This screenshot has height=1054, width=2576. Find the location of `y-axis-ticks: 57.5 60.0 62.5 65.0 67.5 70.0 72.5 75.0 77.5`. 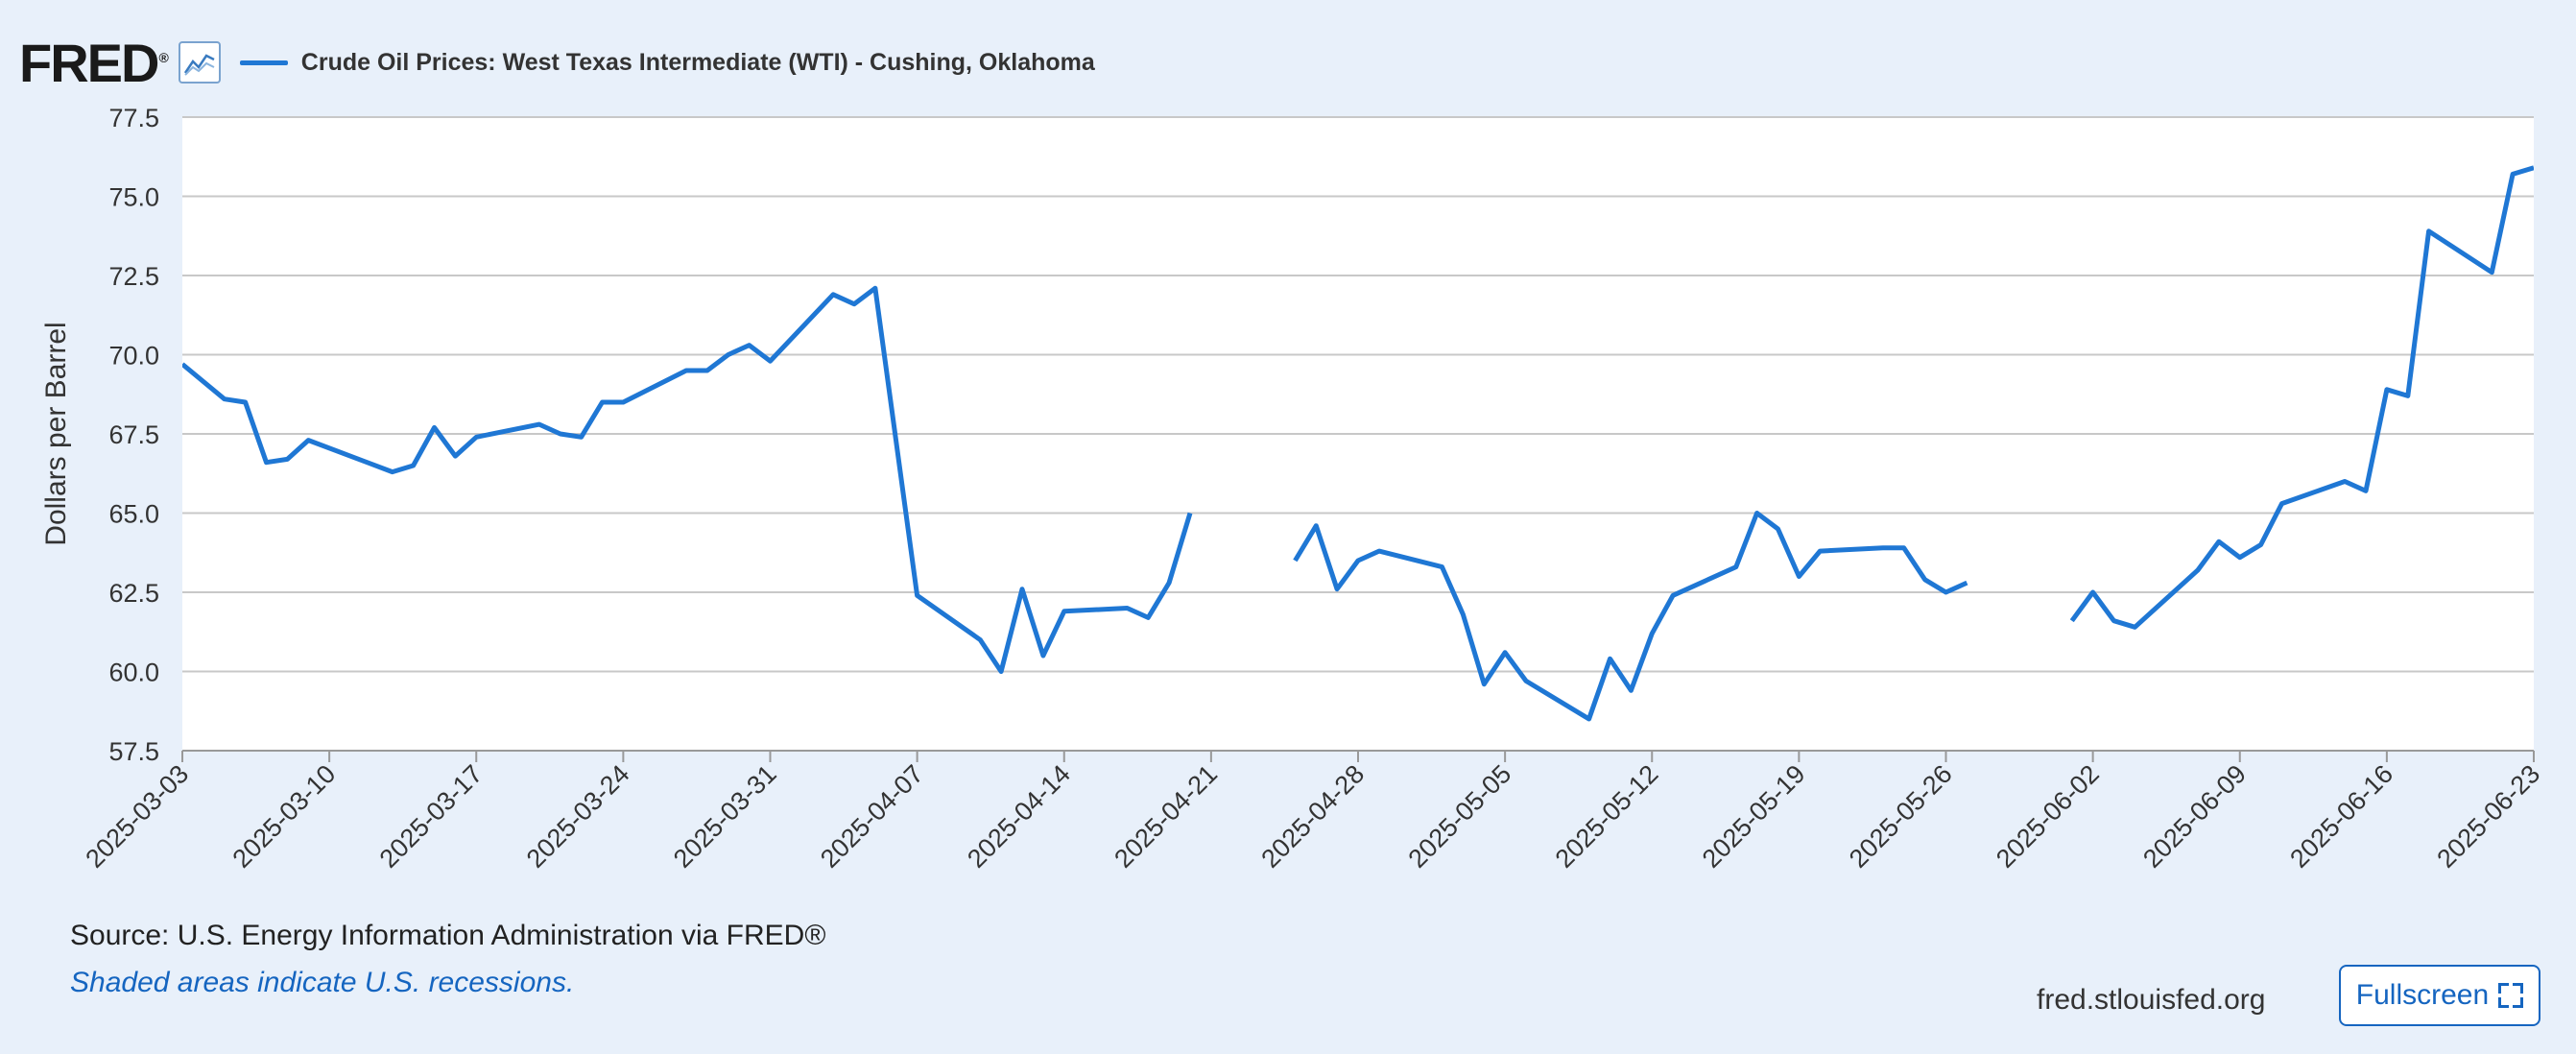

y-axis-ticks: 57.5 60.0 62.5 65.0 67.5 70.0 72.5 75.0 77.5 is located at coordinates (133, 435).